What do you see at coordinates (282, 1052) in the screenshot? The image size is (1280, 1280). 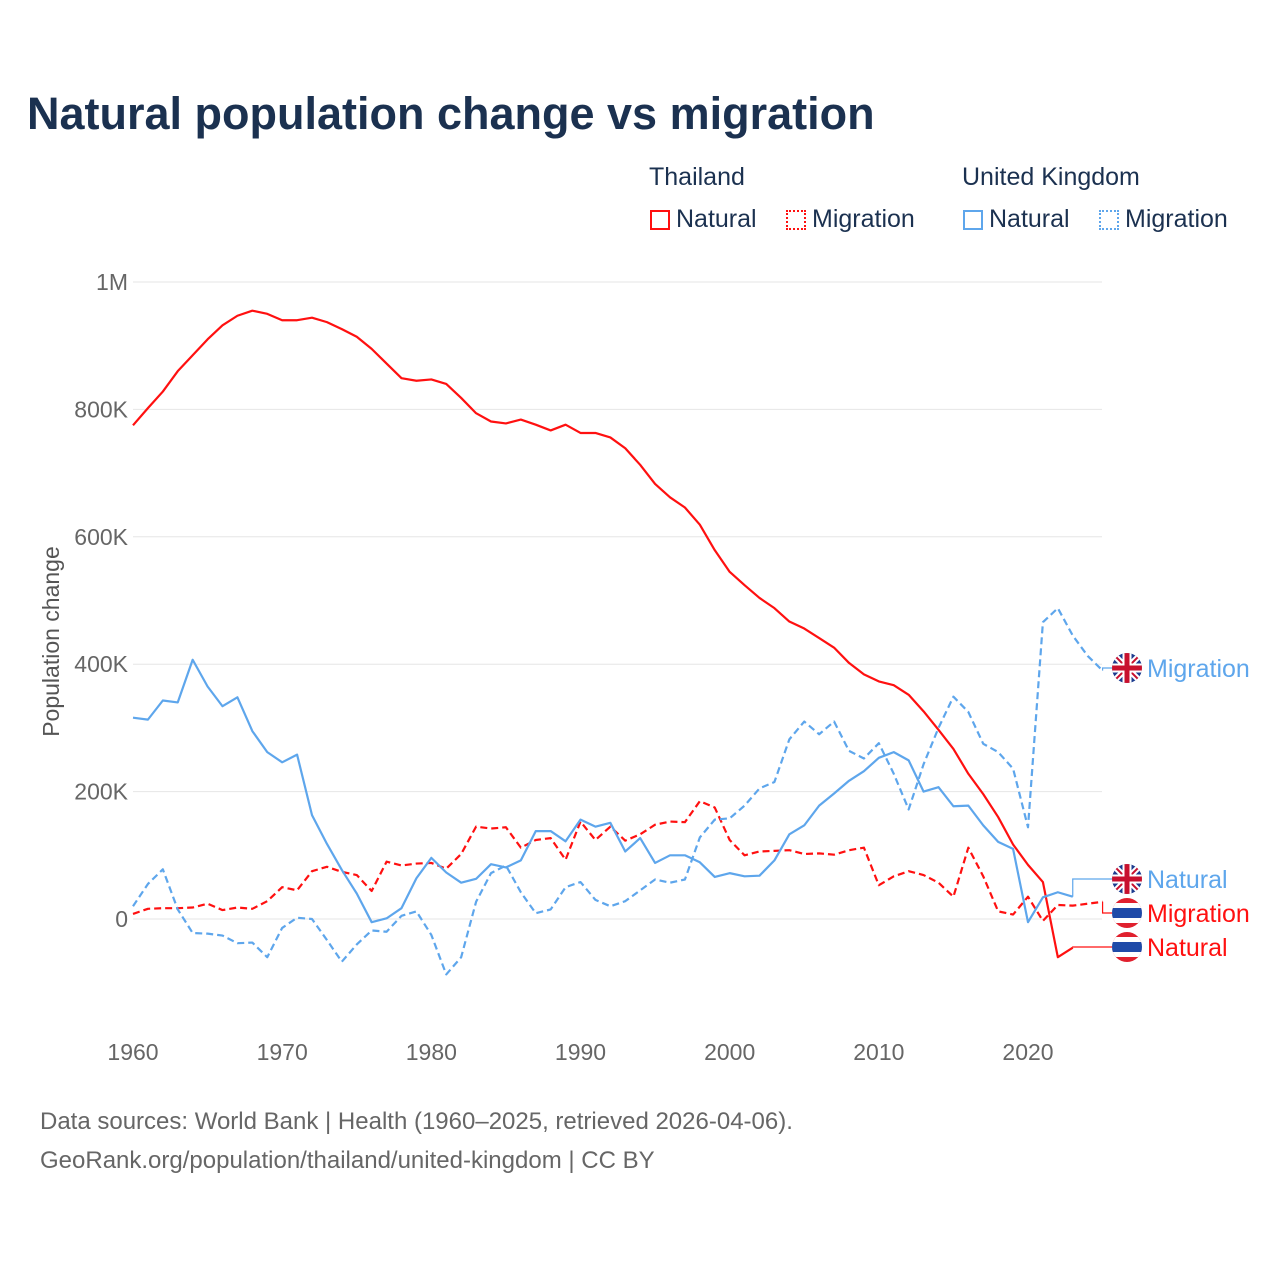 I see `x-tick-label: 1970` at bounding box center [282, 1052].